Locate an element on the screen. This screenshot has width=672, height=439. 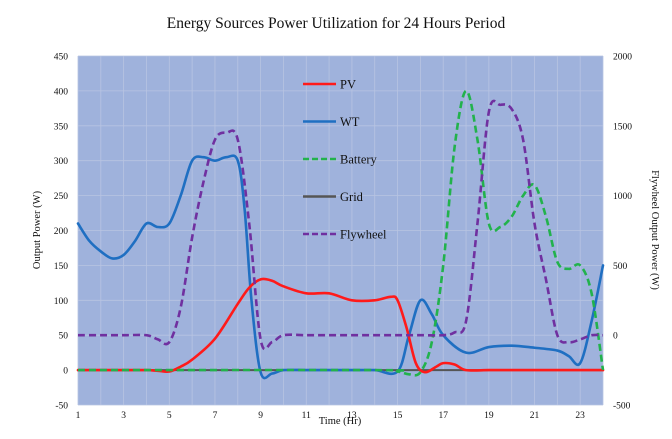
y-tick-label: 400 is located at coordinates (61, 92).